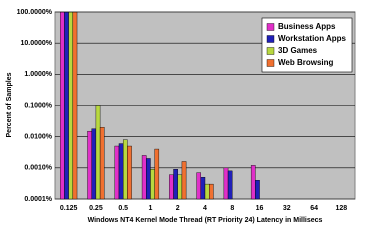 The height and width of the screenshot is (240, 375). I want to click on x-tick-label: 64, so click(314, 208).